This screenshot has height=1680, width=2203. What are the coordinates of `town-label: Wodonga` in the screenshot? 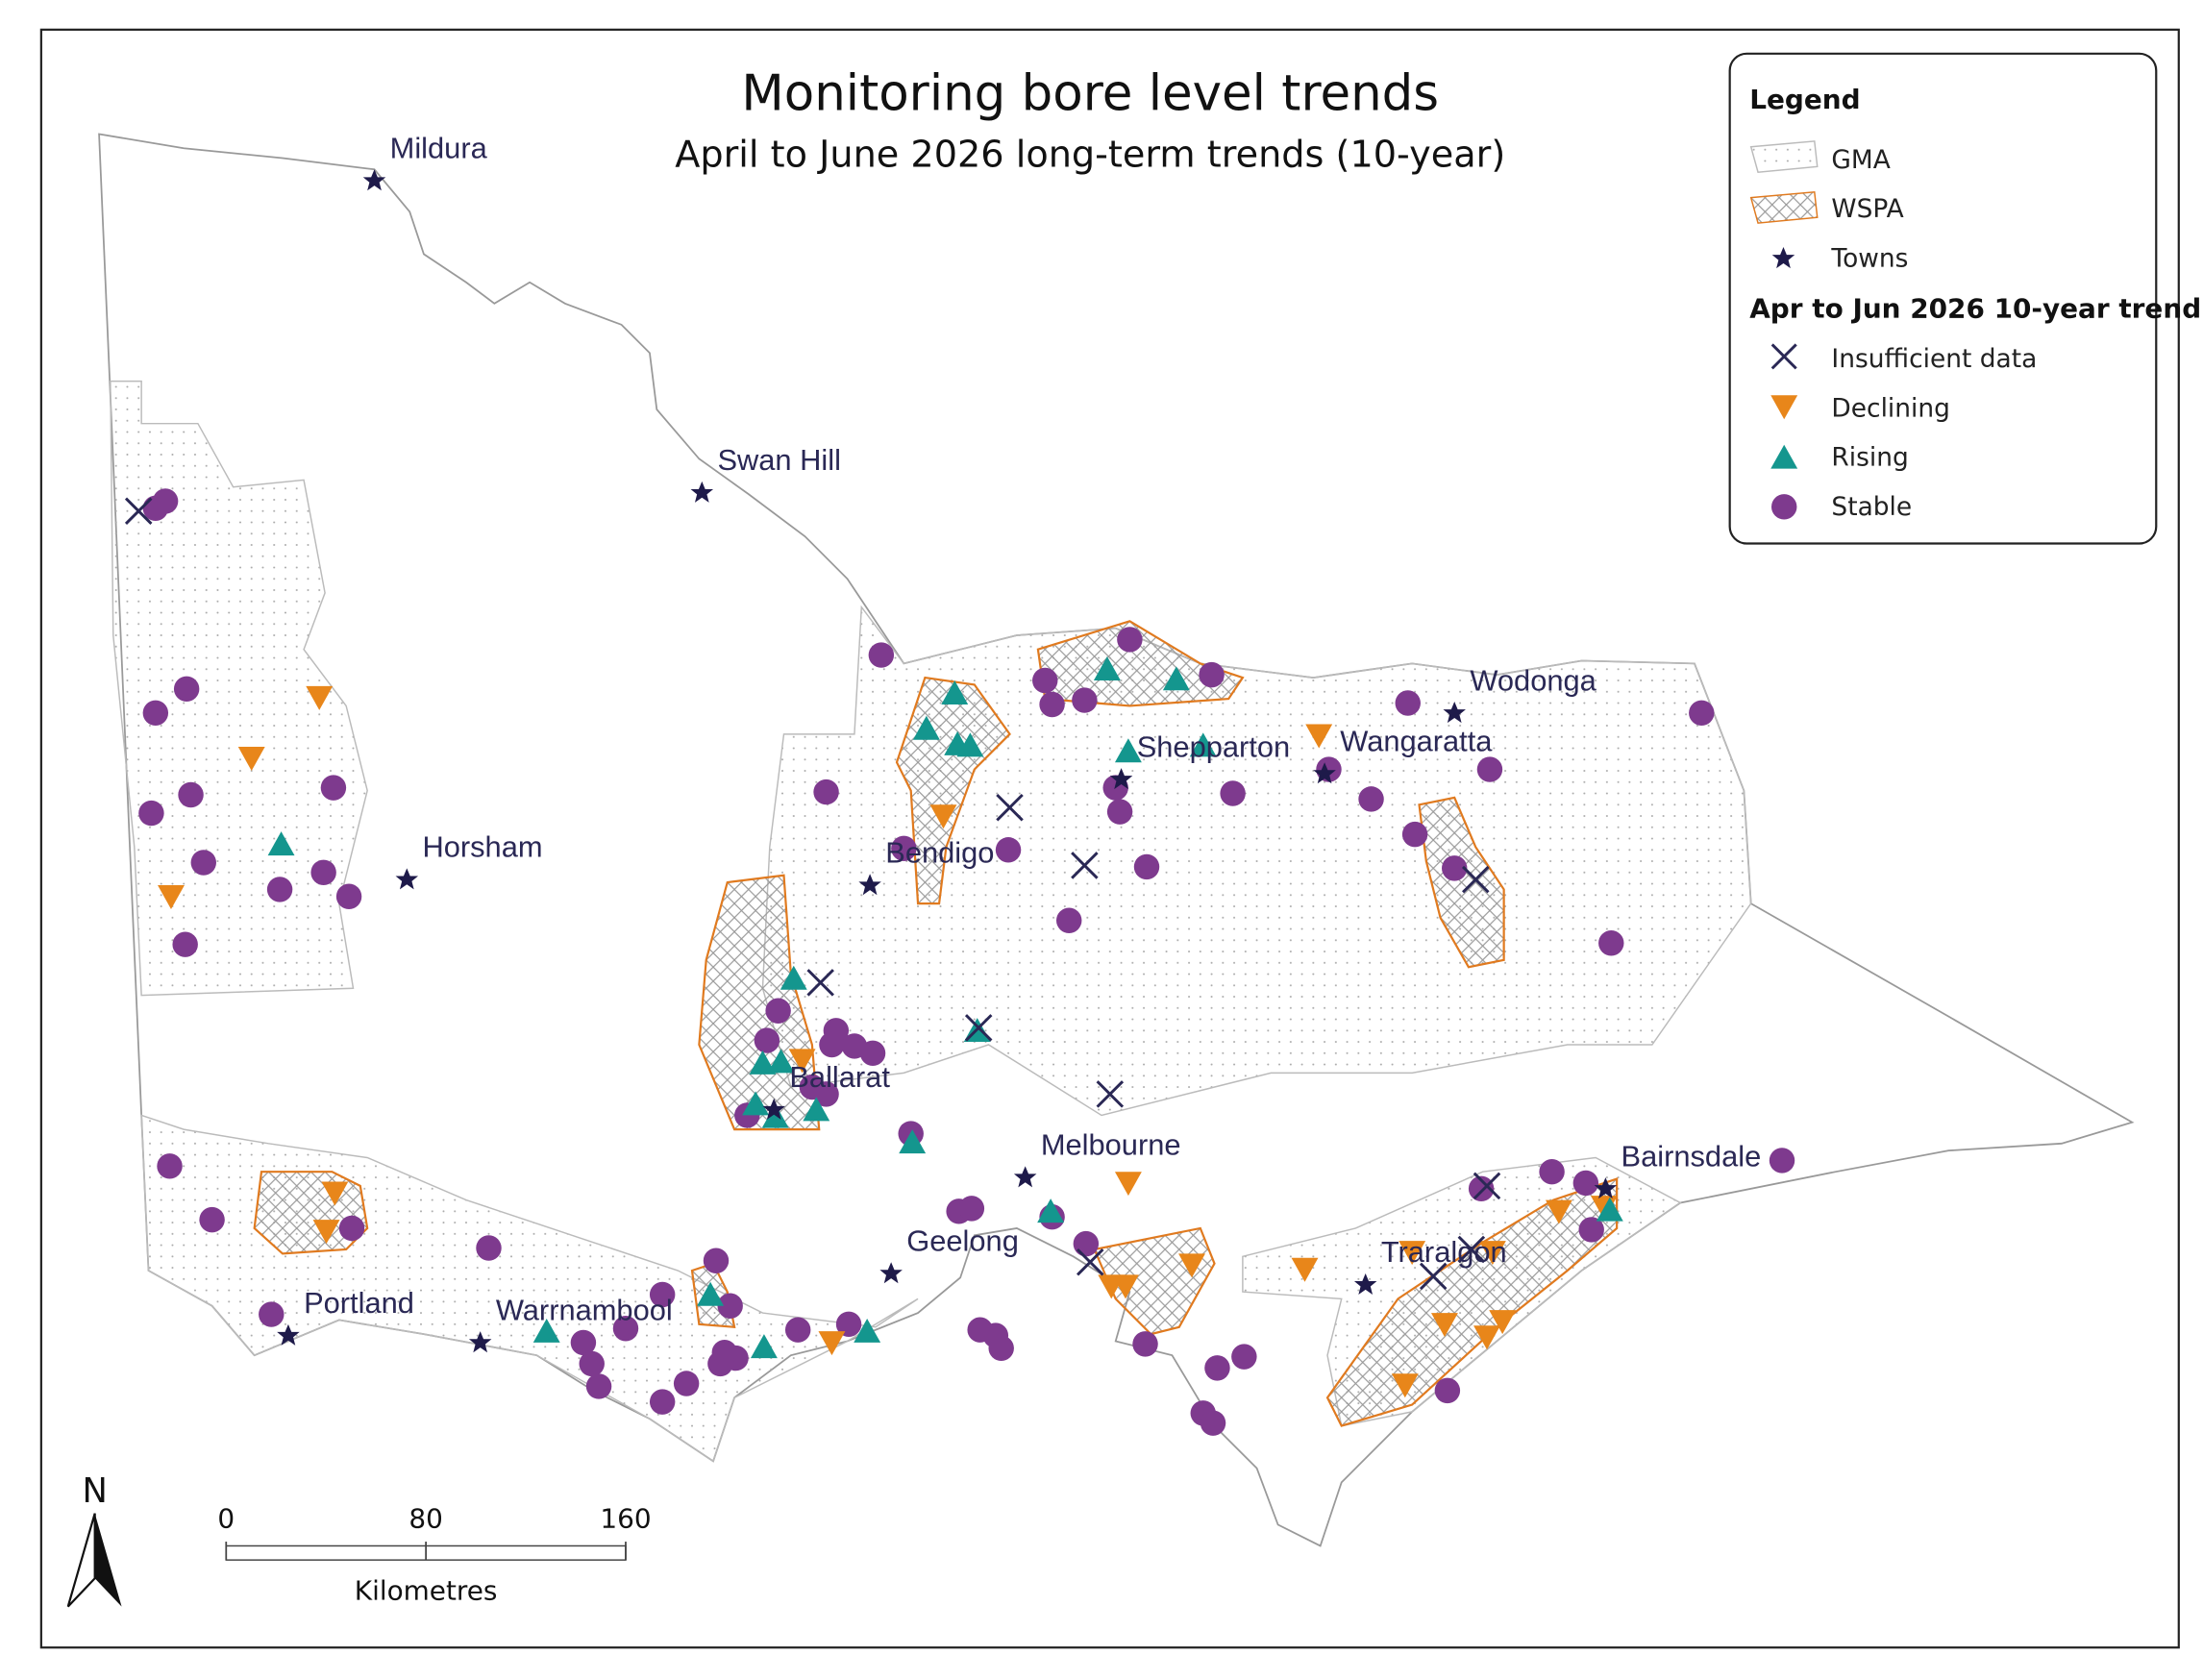 It's located at (1534, 680).